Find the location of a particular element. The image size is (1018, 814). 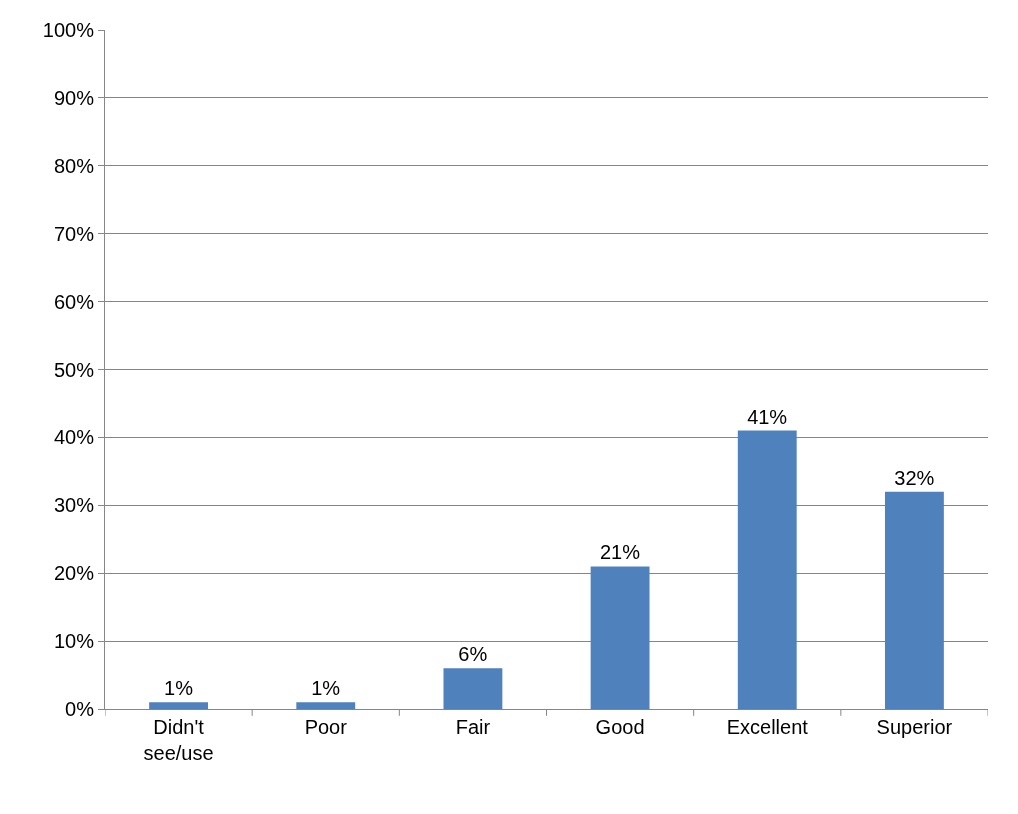

x-tick-label: Excellent is located at coordinates (767, 727).